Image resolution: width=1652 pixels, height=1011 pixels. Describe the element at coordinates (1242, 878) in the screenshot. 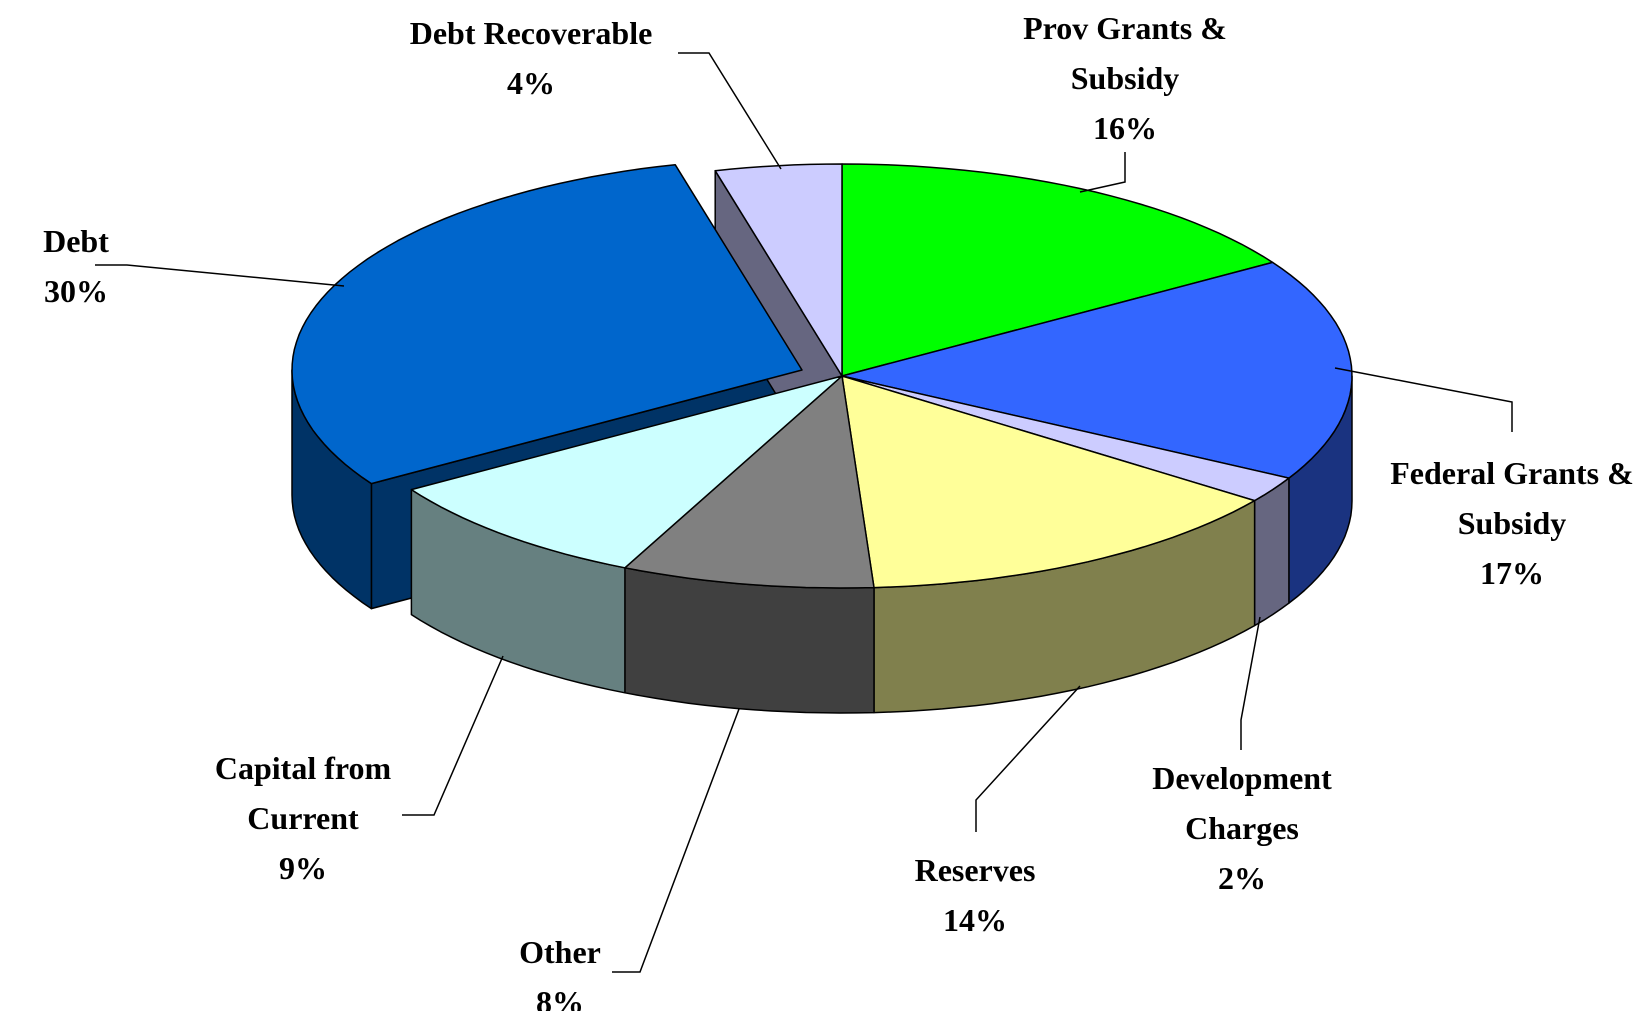

I see `value-label: 2%` at that location.